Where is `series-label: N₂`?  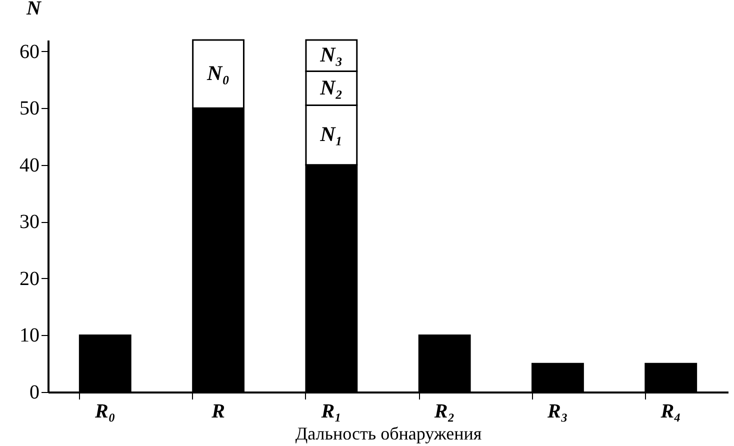
series-label: N₂ is located at coordinates (331, 87).